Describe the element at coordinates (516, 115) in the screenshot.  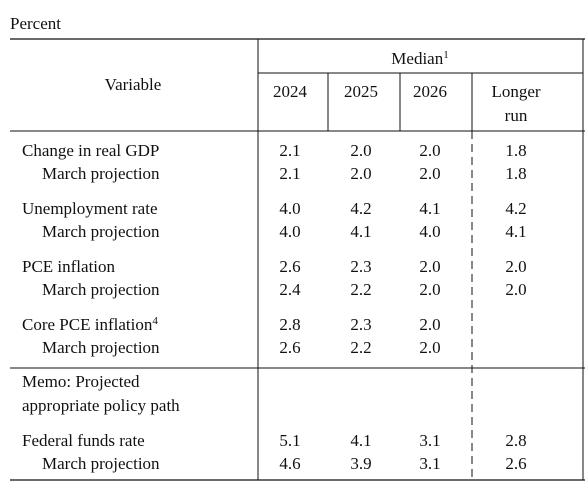
I see `column-header: run` at that location.